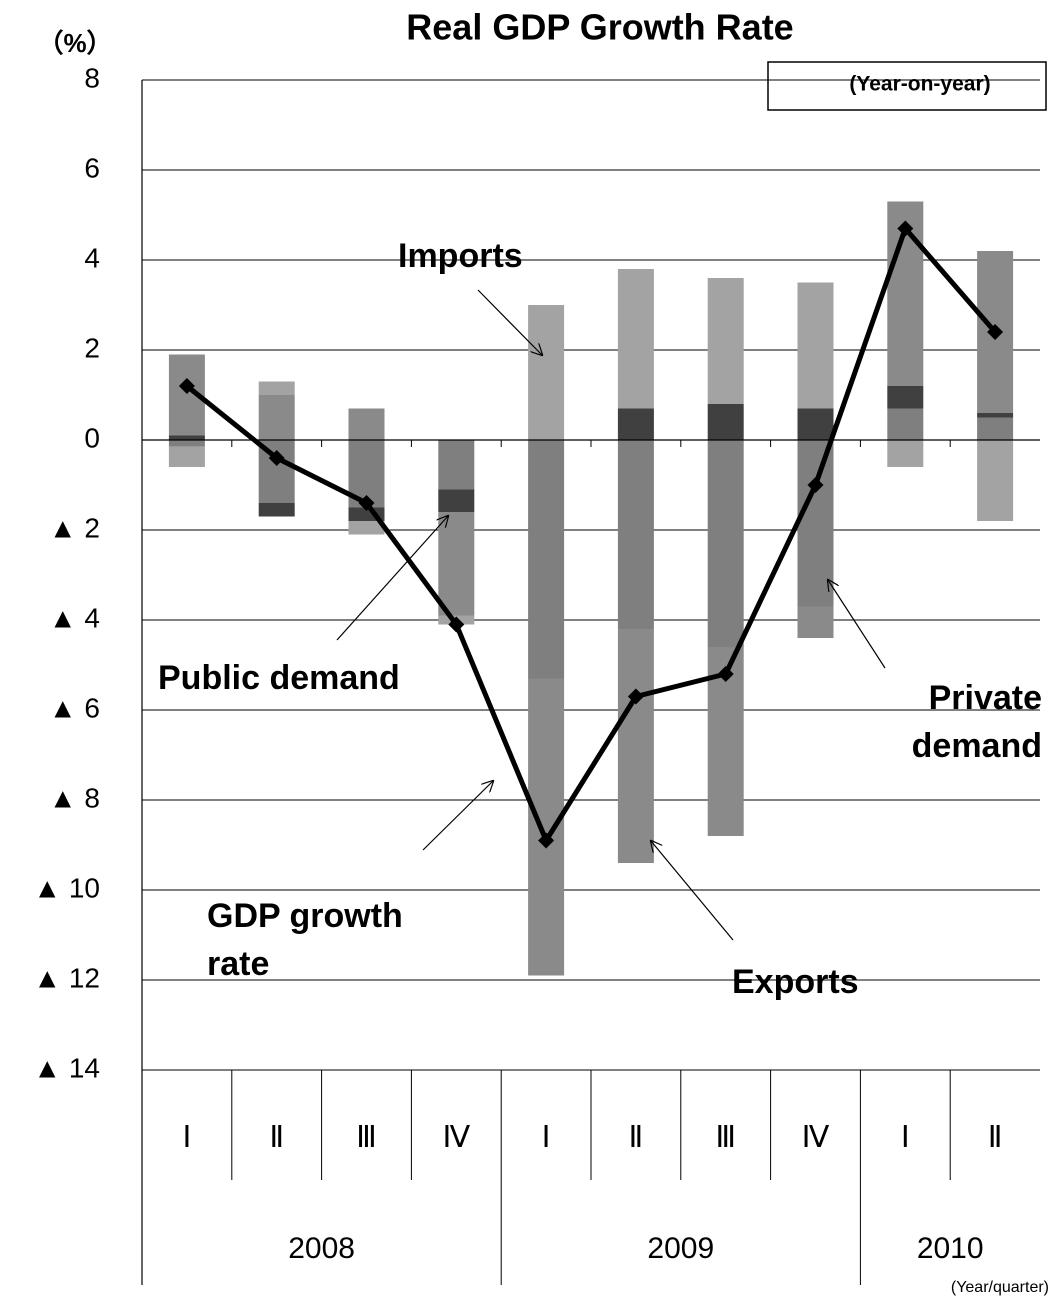 Image resolution: width=1051 pixels, height=1301 pixels. I want to click on y-tick-label: ▲ 6, so click(74, 707).